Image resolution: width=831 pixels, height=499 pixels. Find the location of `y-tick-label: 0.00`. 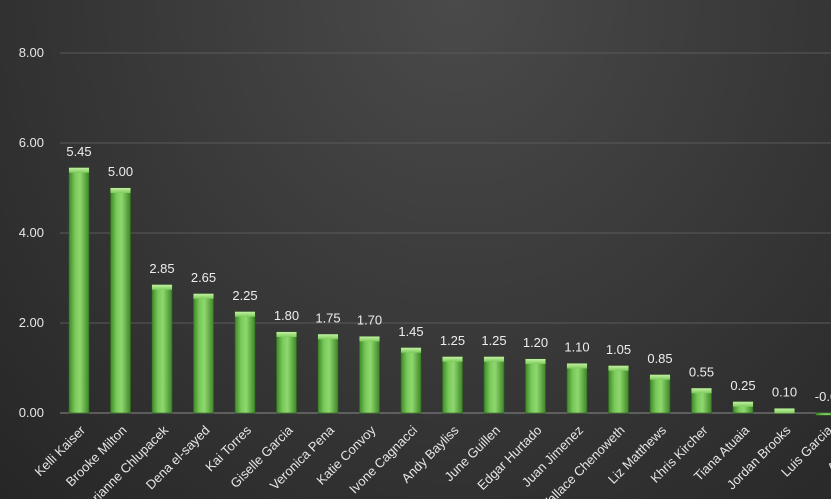

y-tick-label: 0.00 is located at coordinates (31, 412).